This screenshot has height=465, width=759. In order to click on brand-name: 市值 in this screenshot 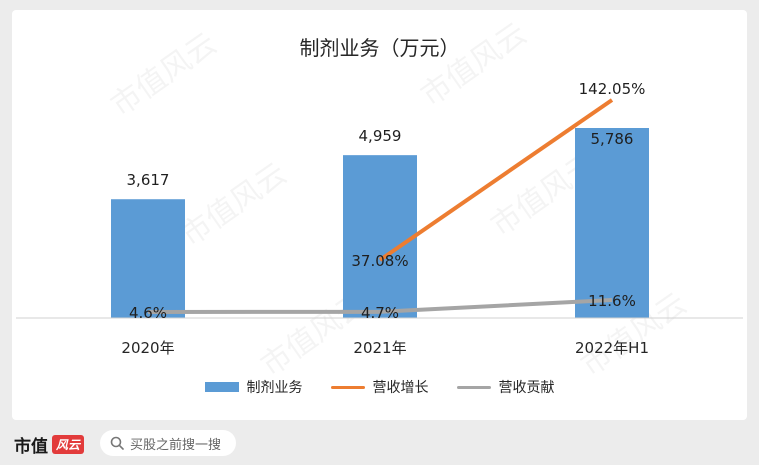, I will do `click(31, 446)`.